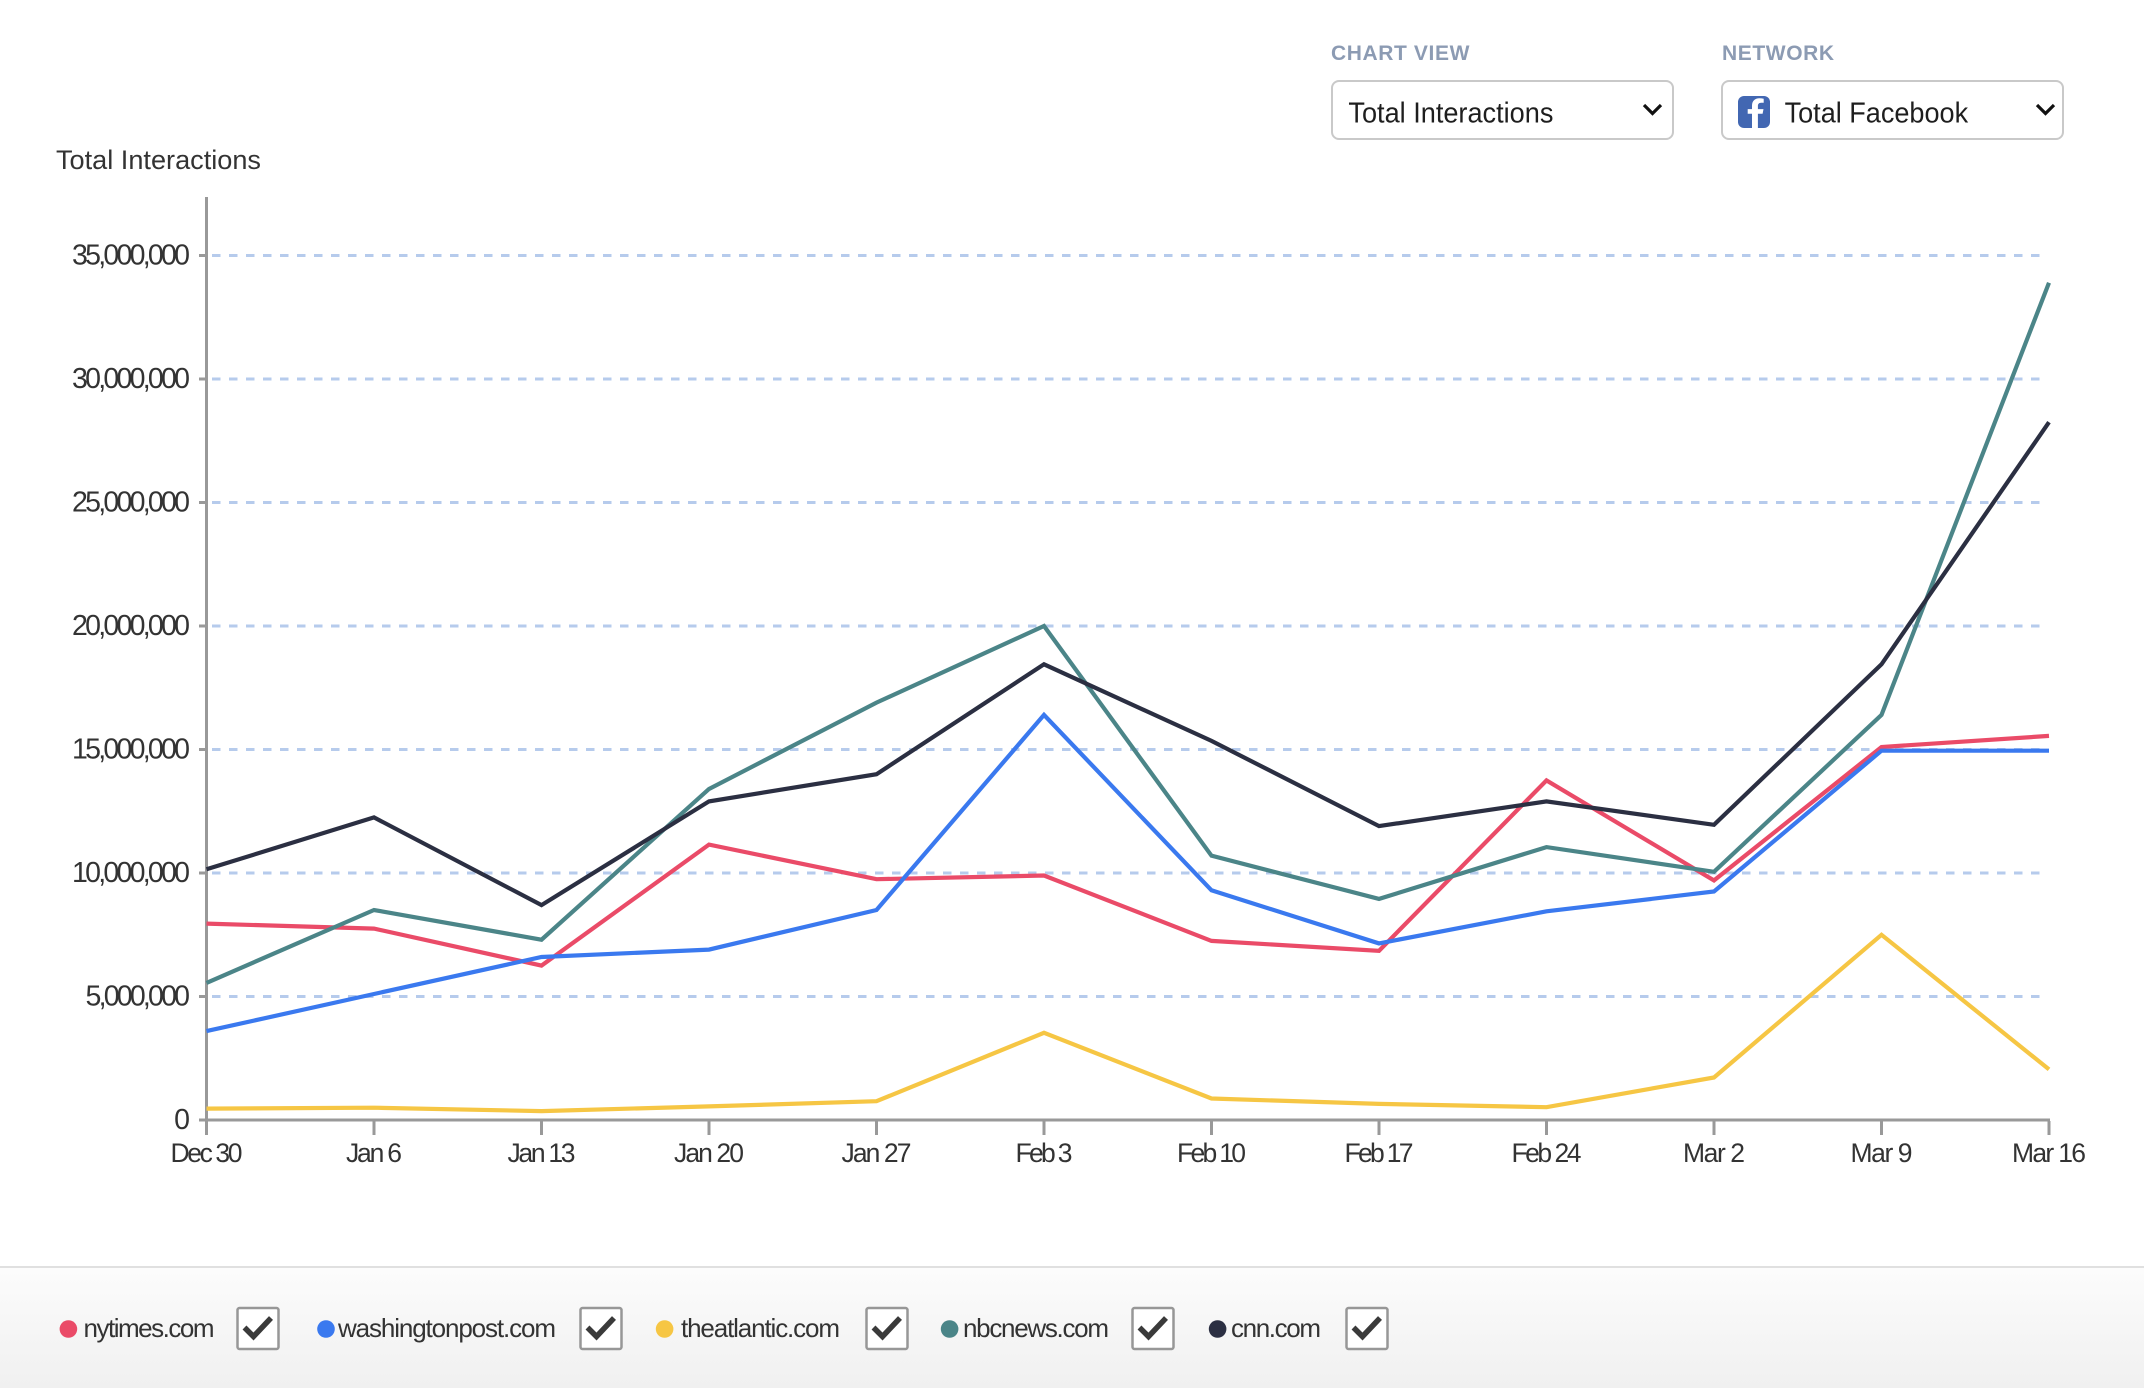 The image size is (2144, 1388). What do you see at coordinates (131, 503) in the screenshot?
I see `svg-text: 25,000,000` at bounding box center [131, 503].